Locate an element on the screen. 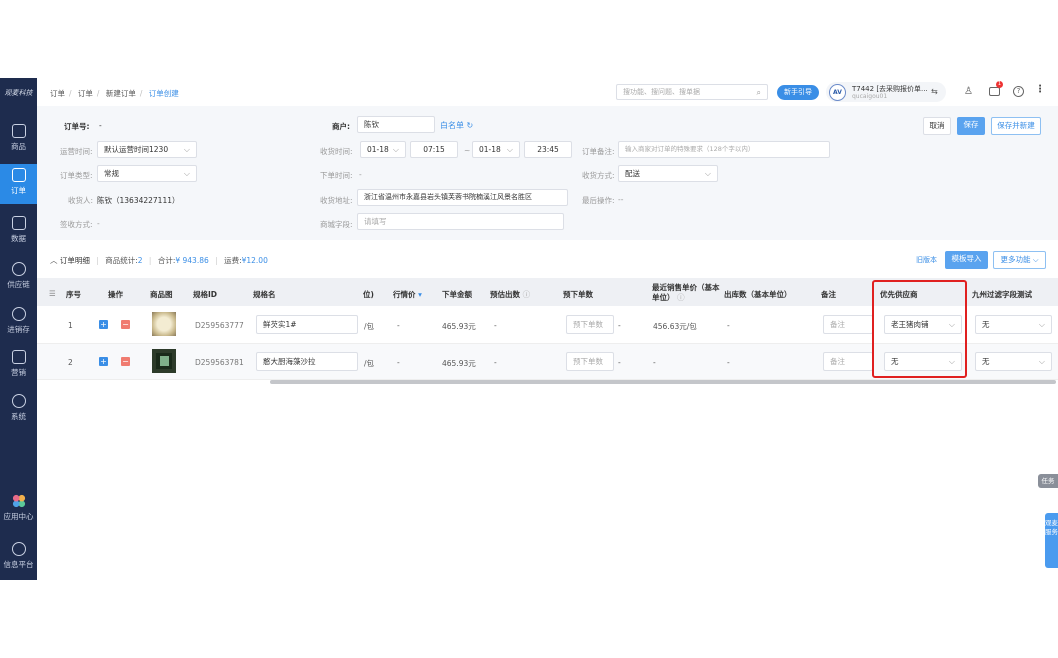  outbound: - is located at coordinates (728, 325).